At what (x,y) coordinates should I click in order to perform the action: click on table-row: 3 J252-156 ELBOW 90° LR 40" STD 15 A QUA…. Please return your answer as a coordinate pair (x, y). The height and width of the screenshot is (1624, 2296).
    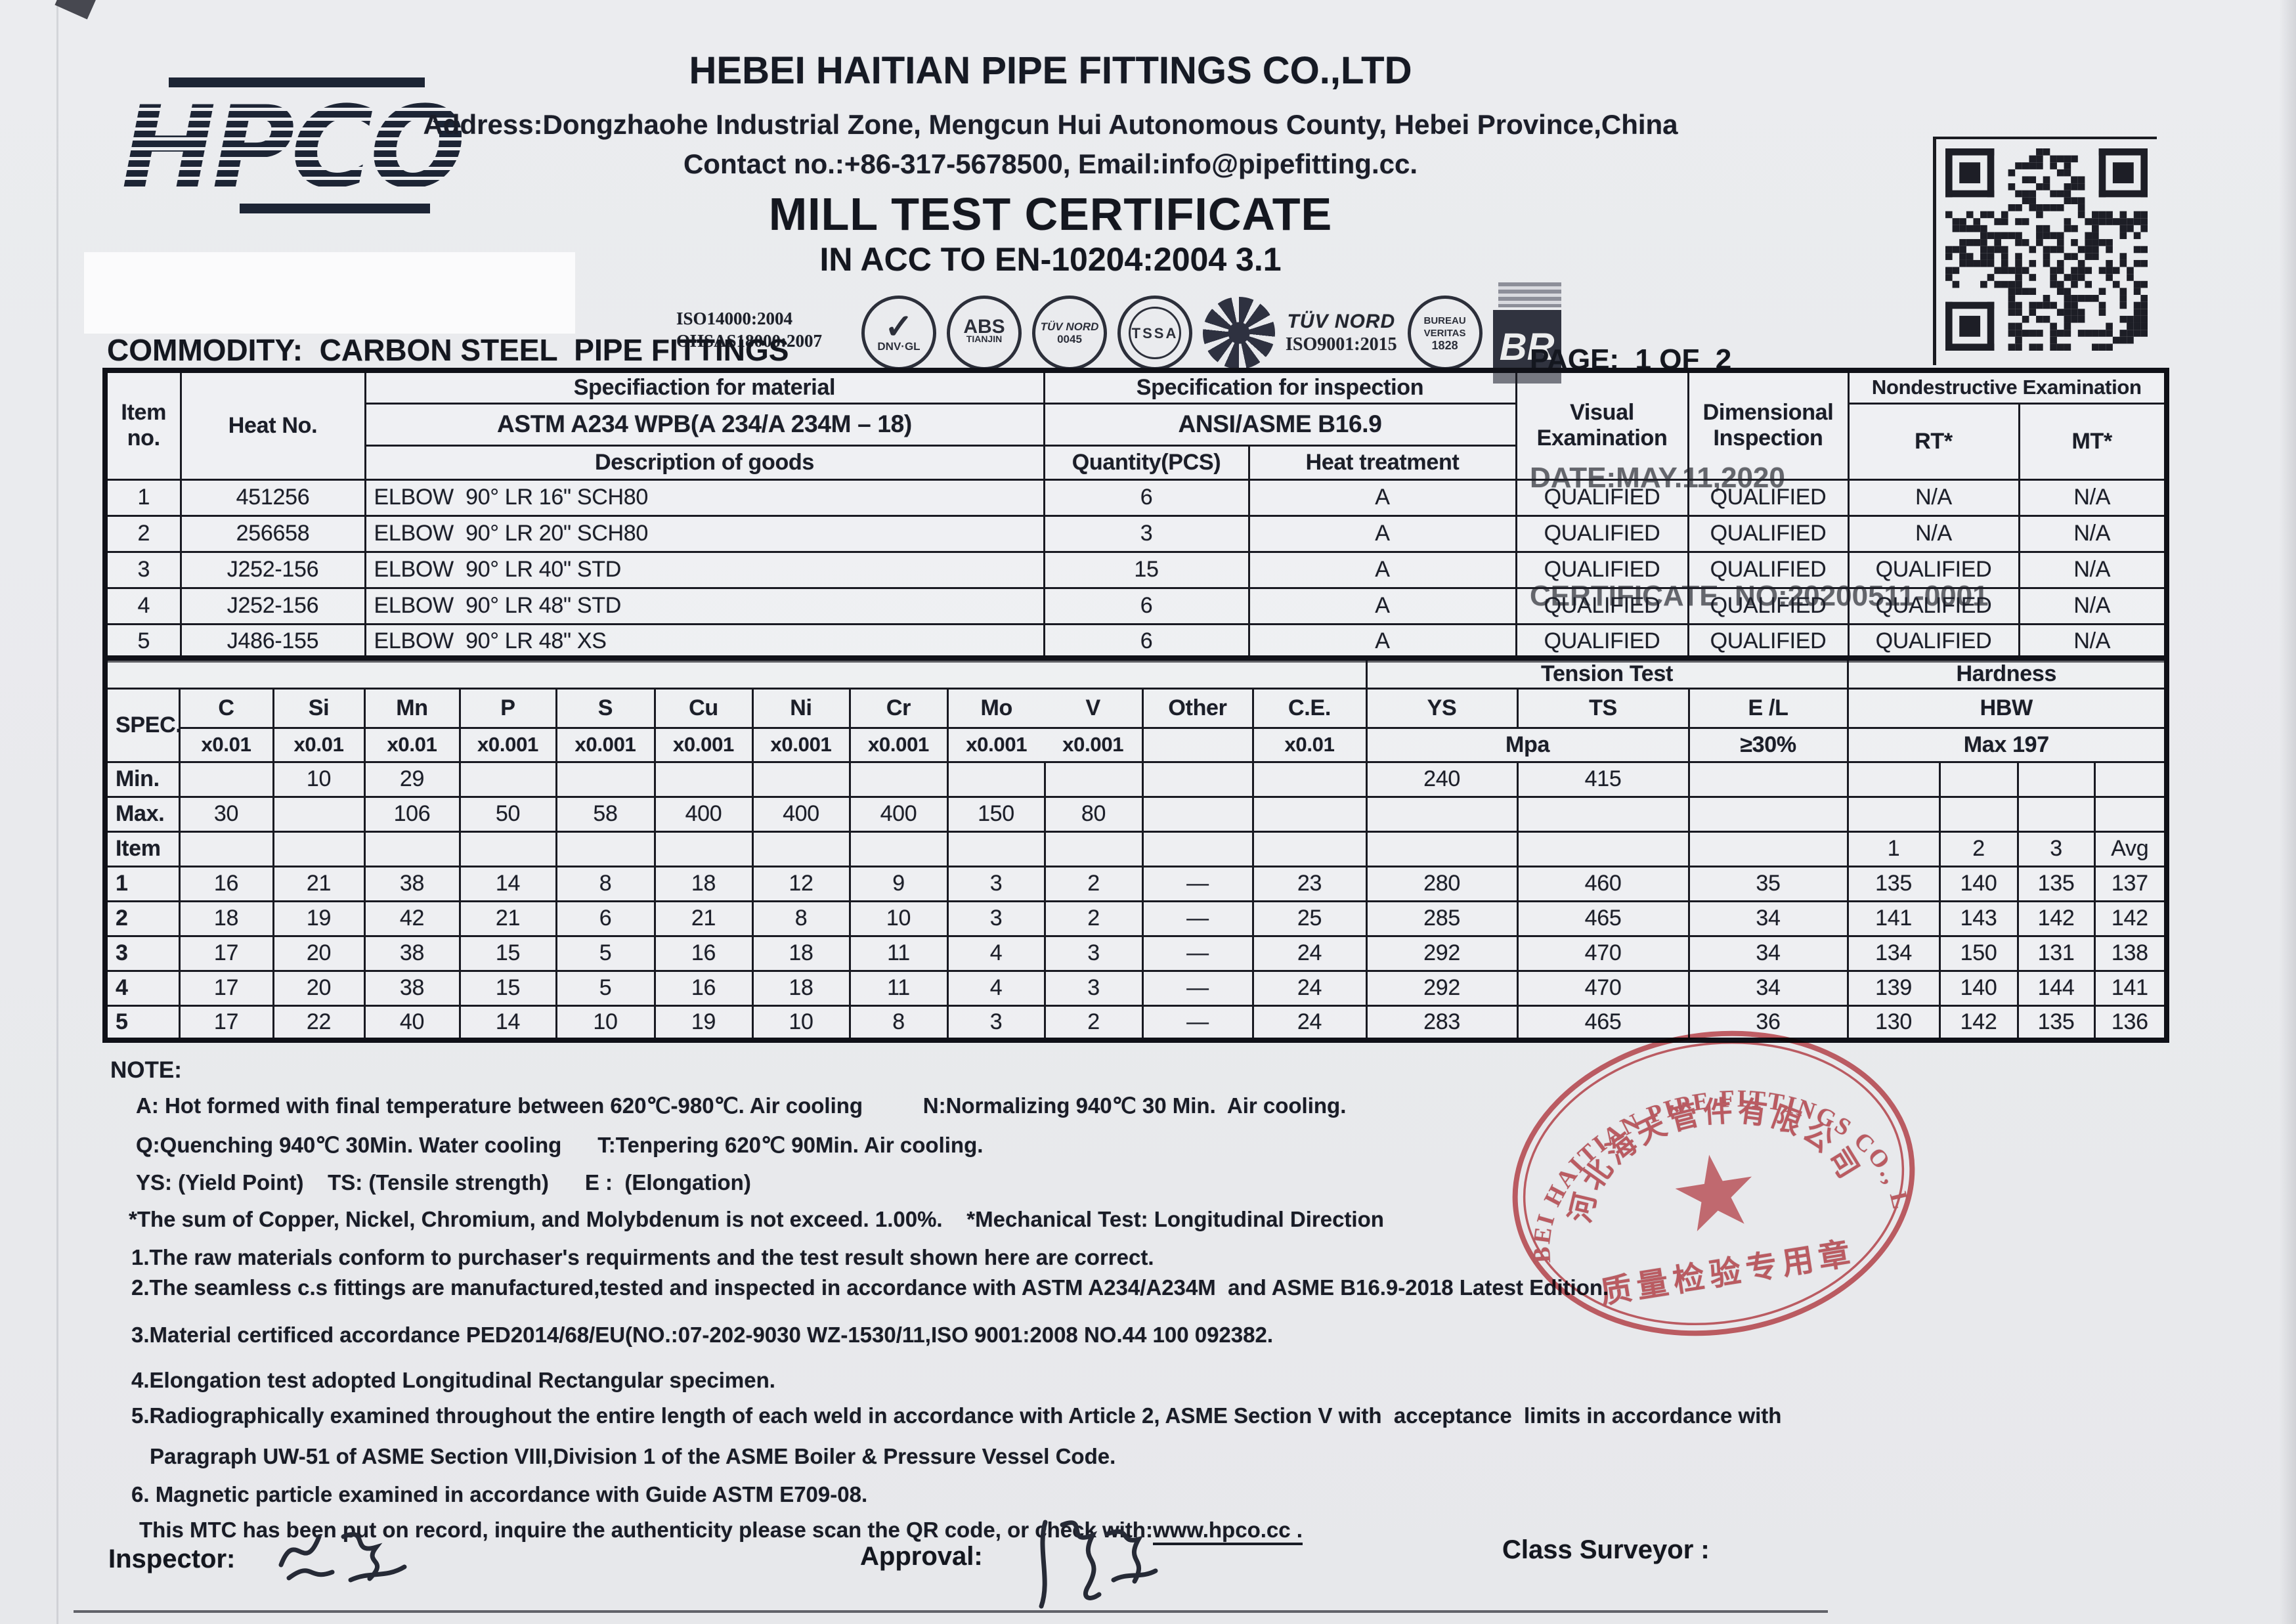
    Looking at the image, I should click on (1136, 569).